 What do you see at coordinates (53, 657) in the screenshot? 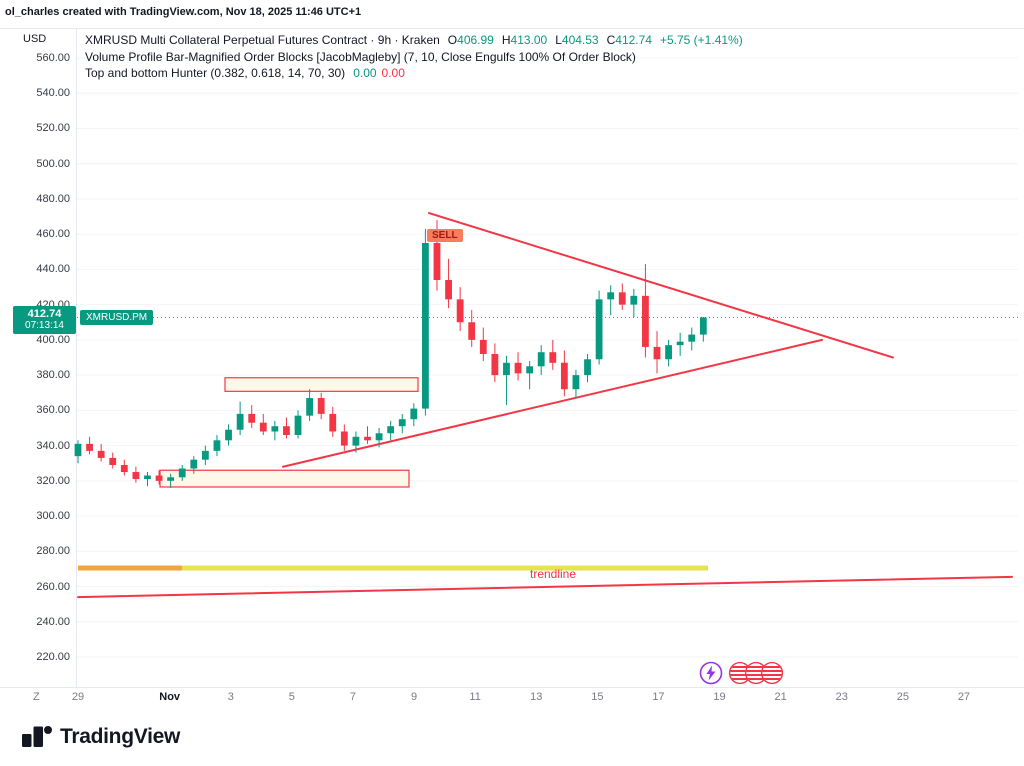
I see `price-axis-label: 220.00` at bounding box center [53, 657].